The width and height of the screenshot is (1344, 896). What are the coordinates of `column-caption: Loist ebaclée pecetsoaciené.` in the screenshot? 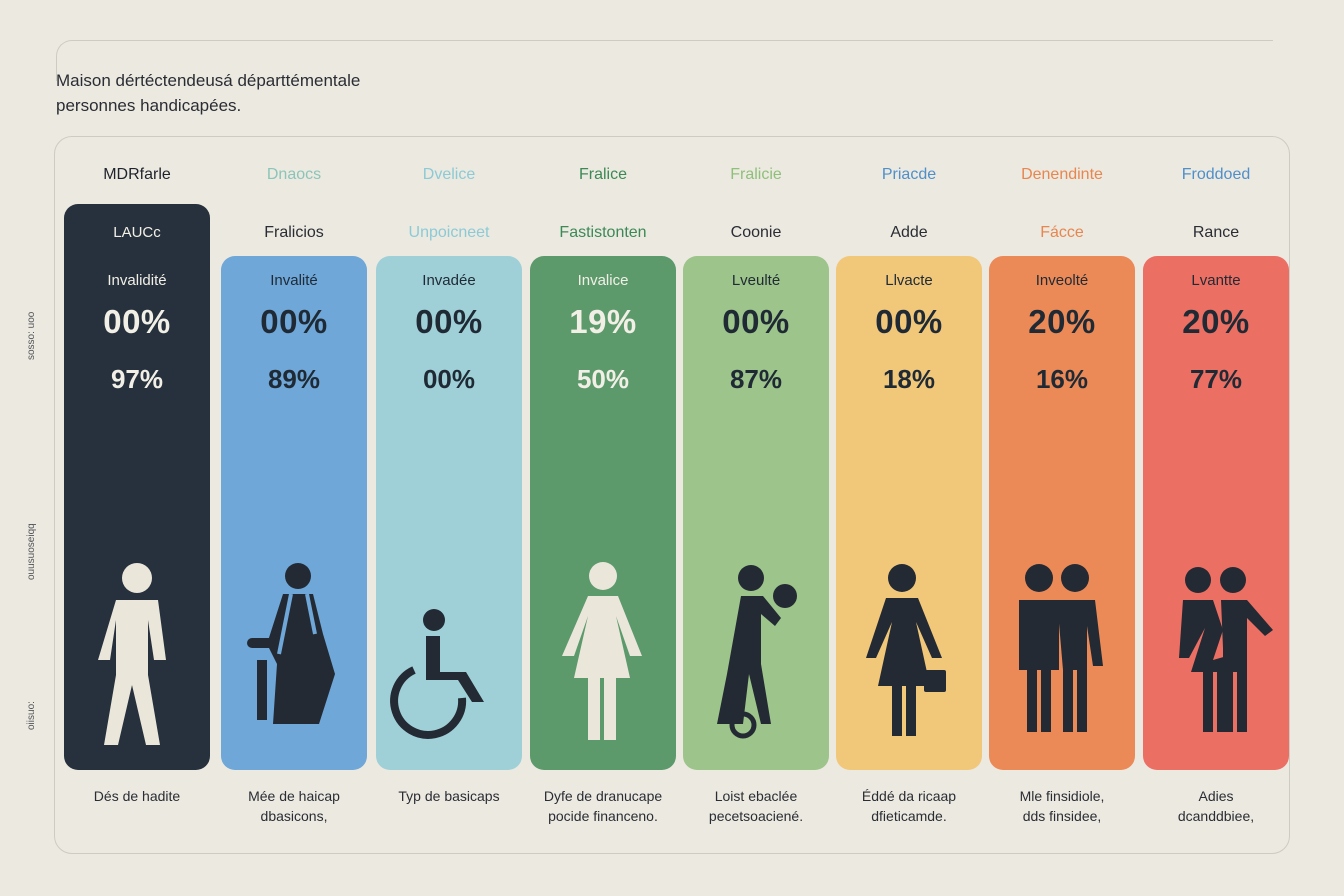 It's located at (756, 806).